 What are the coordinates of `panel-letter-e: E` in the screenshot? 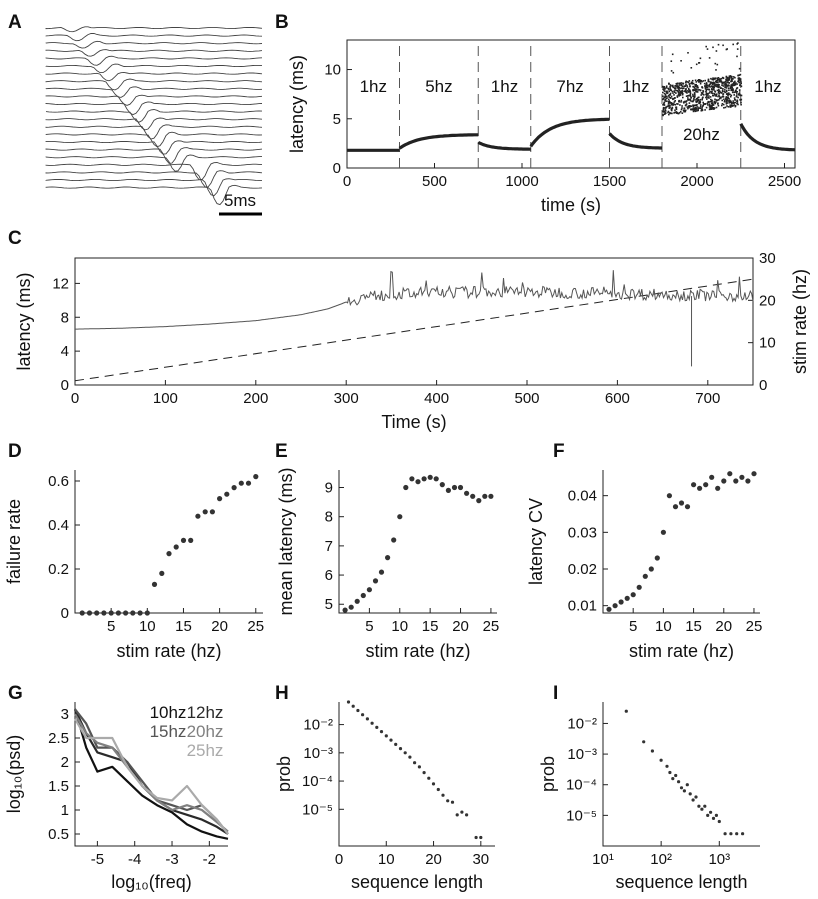 It's located at (281, 451).